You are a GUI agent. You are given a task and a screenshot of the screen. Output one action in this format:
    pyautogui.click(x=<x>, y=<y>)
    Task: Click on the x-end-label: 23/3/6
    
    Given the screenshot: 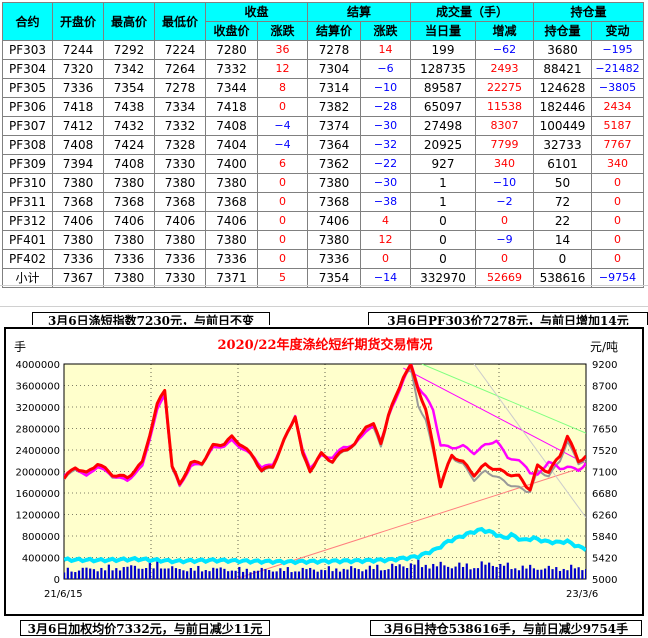 What is the action you would take?
    pyautogui.click(x=582, y=594)
    